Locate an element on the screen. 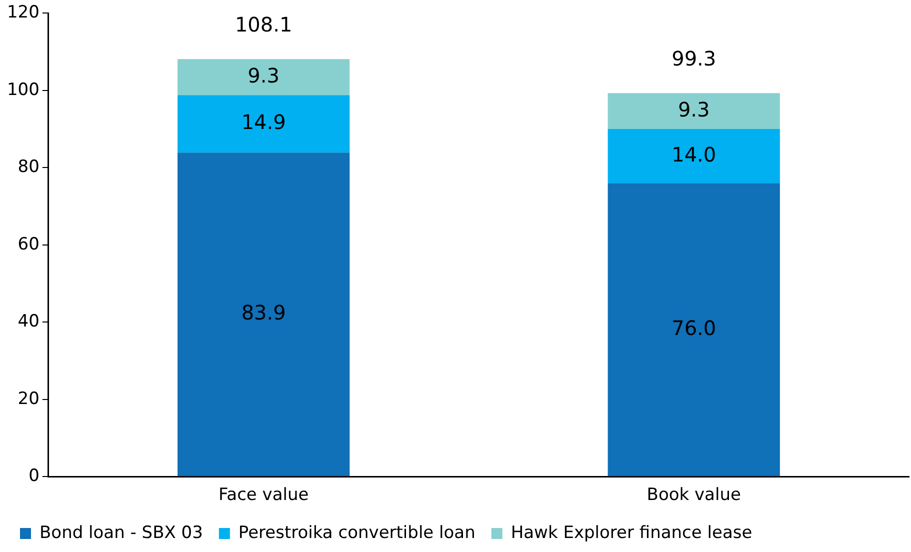 The height and width of the screenshot is (552, 911). y-tick-label: 20 is located at coordinates (29, 398).